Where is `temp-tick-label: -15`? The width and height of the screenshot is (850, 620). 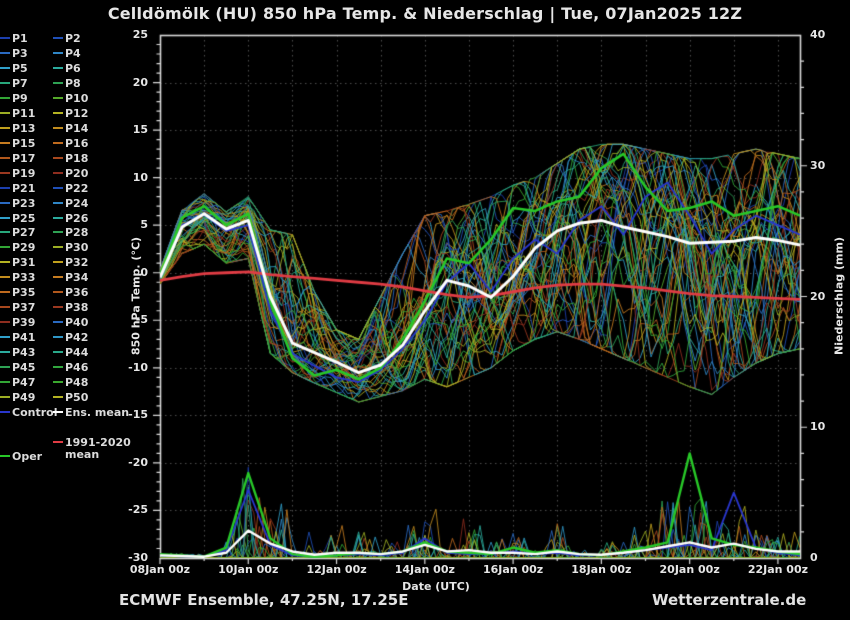
temp-tick-label: -15 is located at coordinates (138, 415).